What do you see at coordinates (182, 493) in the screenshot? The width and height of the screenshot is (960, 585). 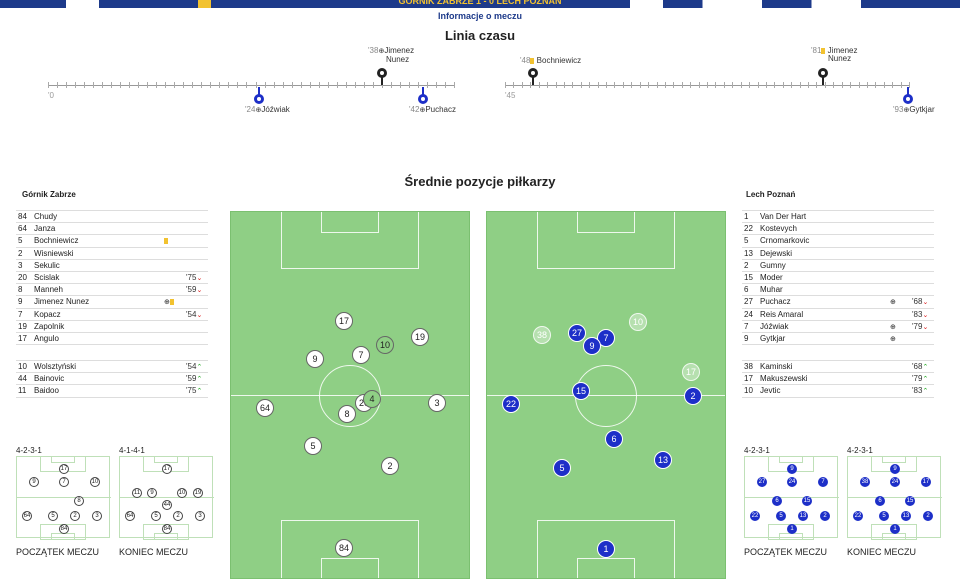 I see `formation-player-marker: 10` at bounding box center [182, 493].